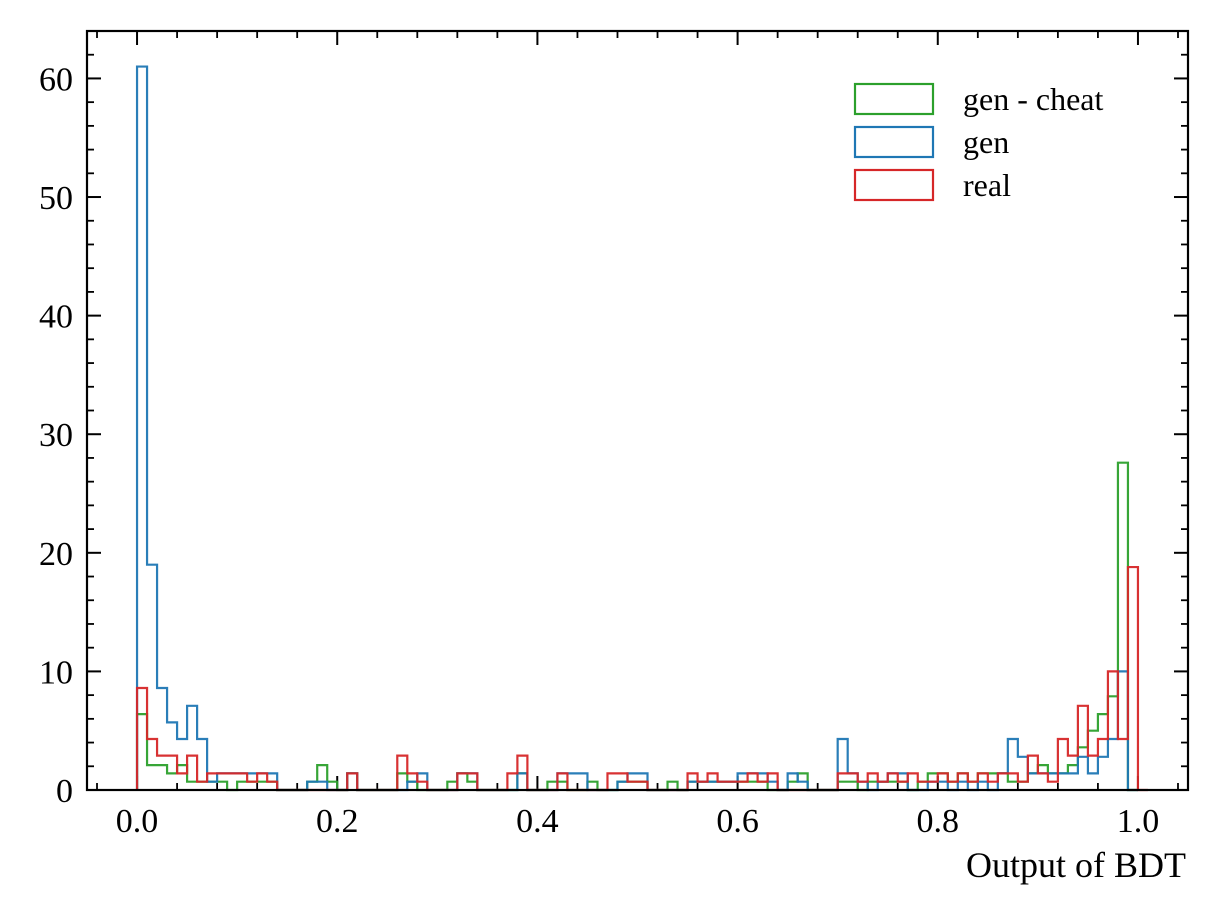  Describe the element at coordinates (938, 821) in the screenshot. I see `x-tick-label: 0.8` at that location.